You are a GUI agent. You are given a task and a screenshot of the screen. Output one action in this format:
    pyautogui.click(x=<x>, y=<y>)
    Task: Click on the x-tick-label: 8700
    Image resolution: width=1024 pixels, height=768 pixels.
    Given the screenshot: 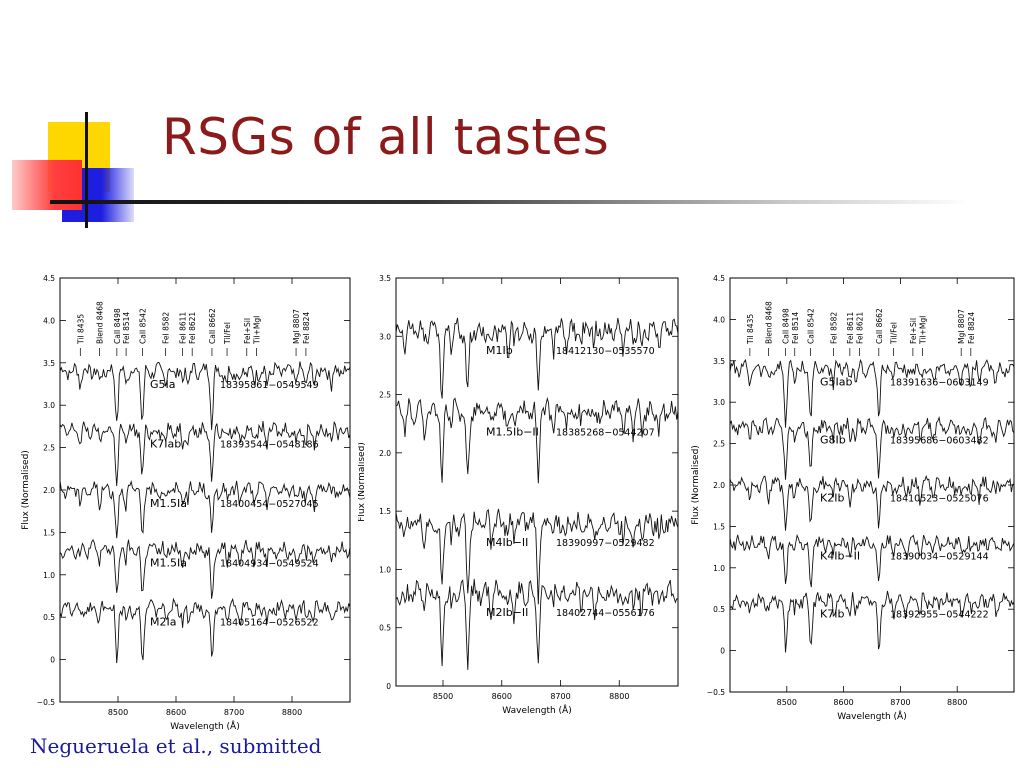 What is the action you would take?
    pyautogui.click(x=560, y=696)
    